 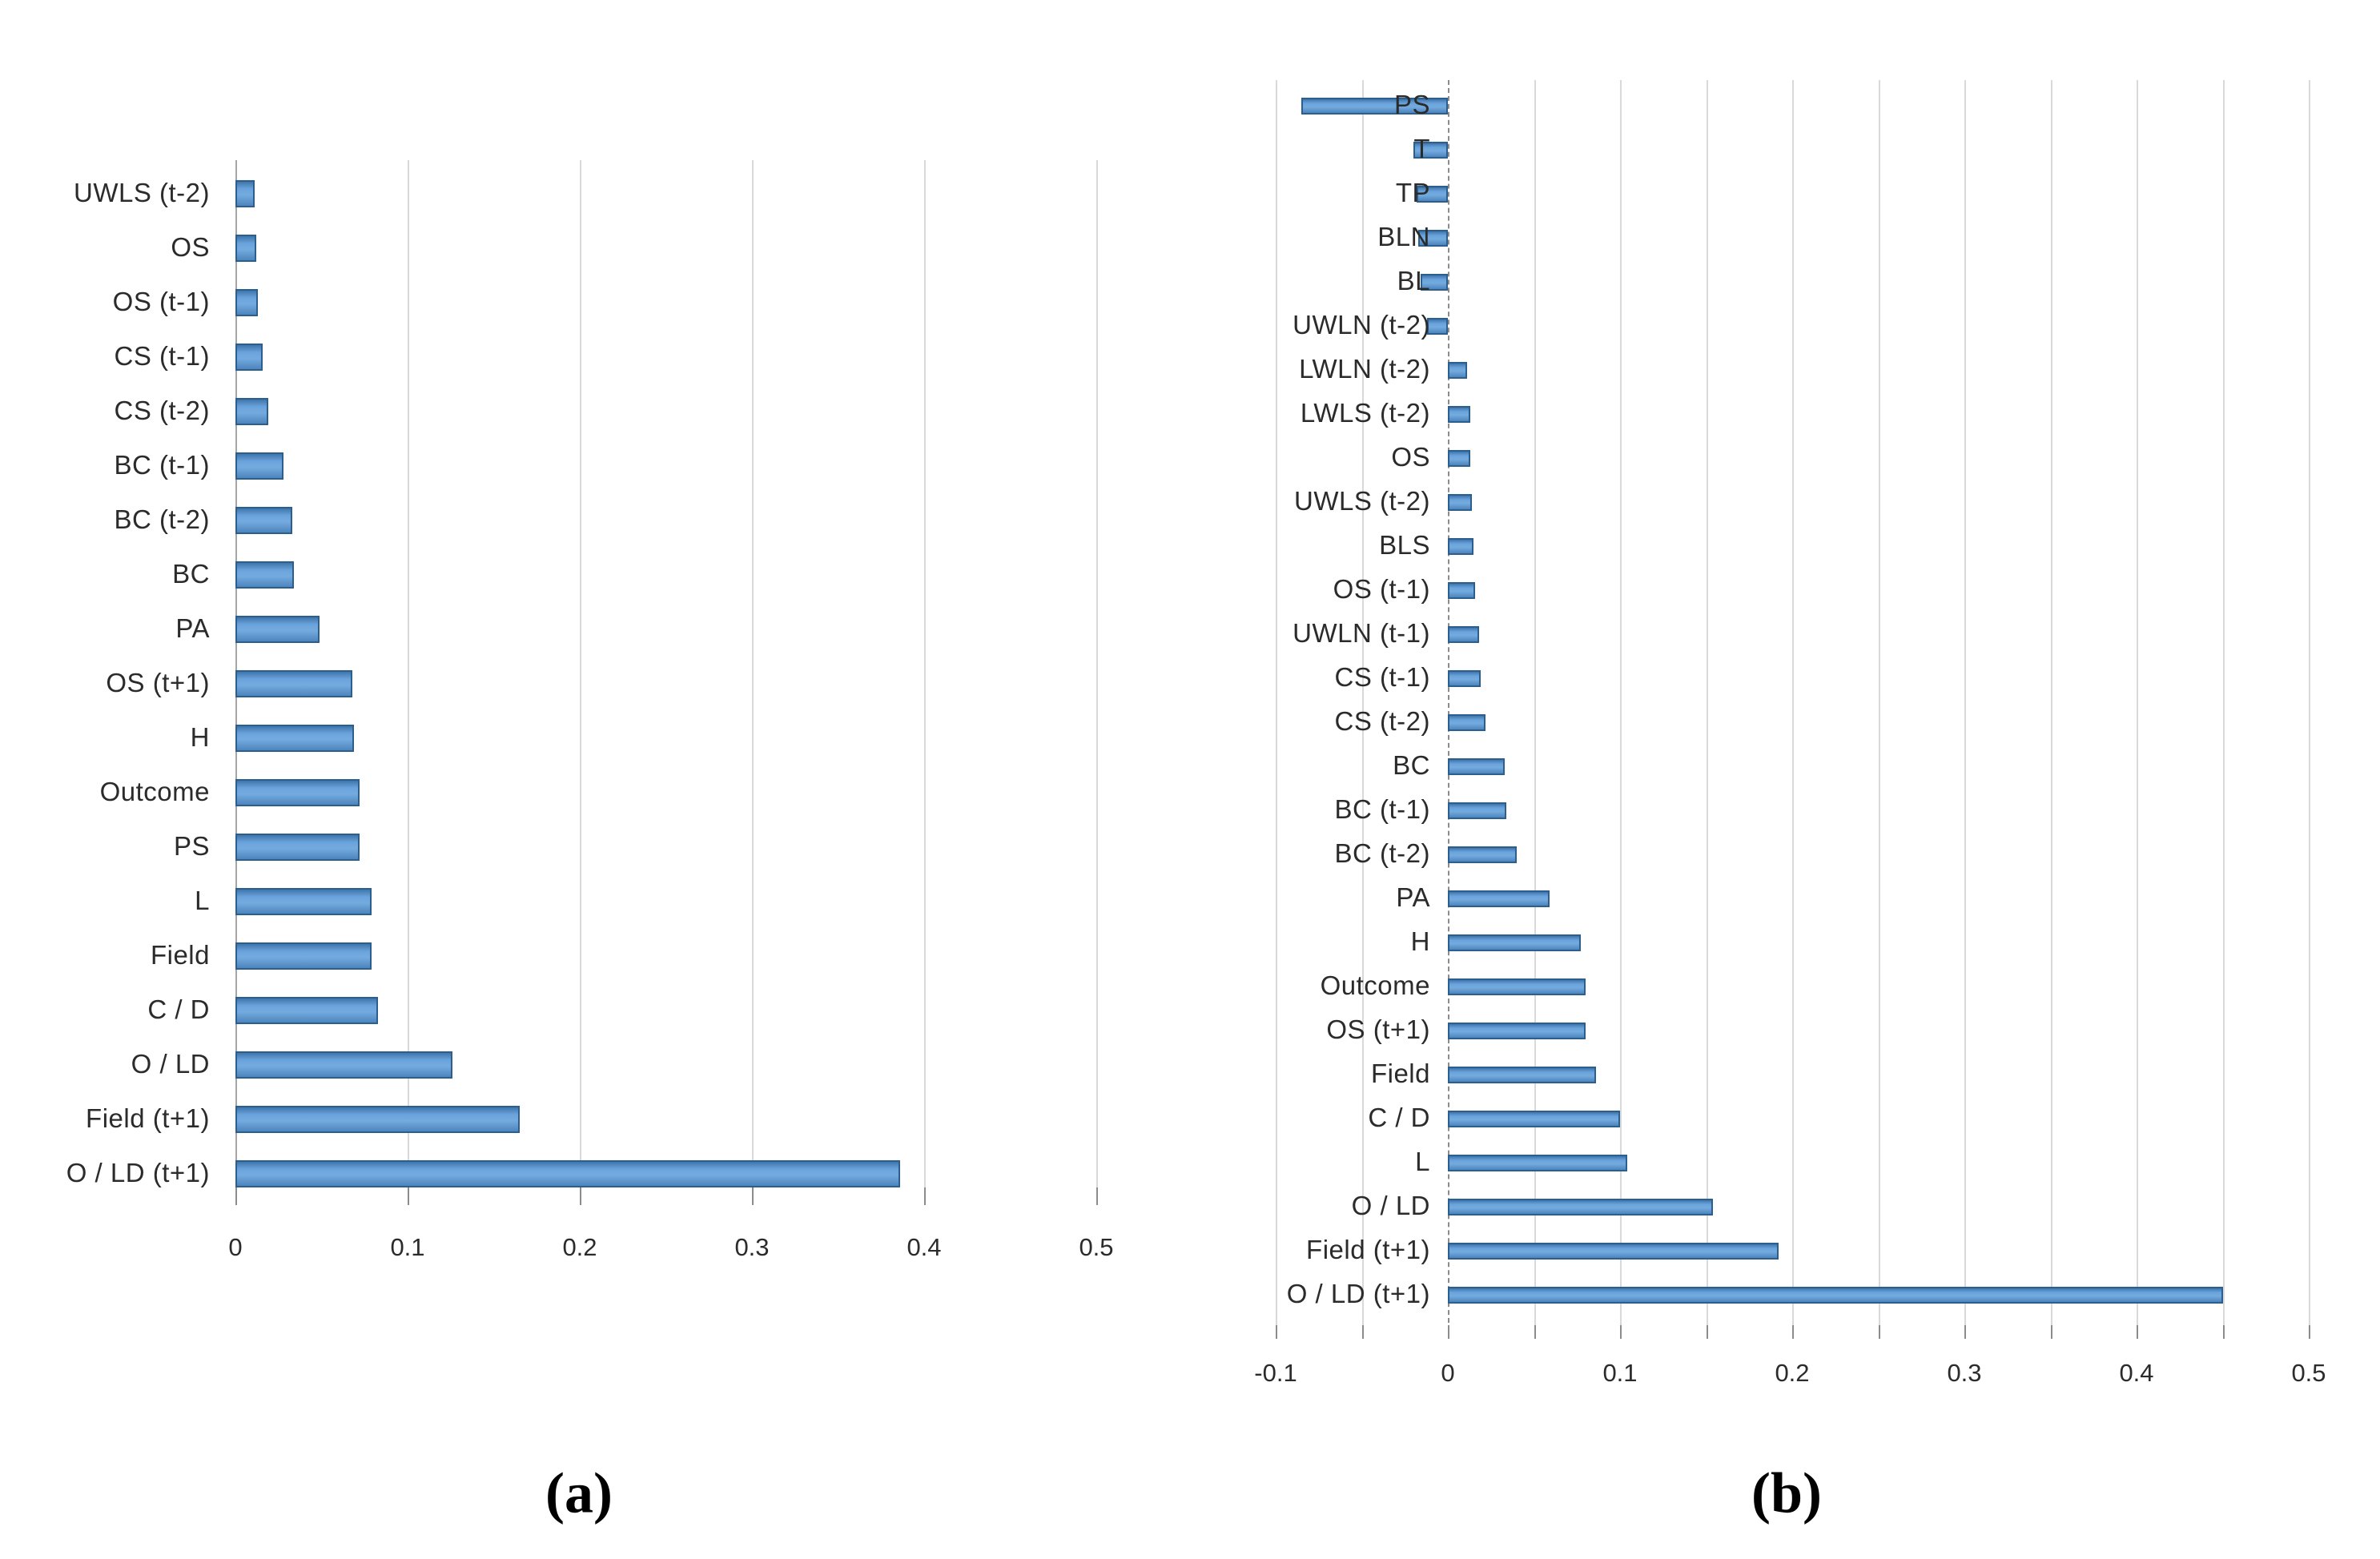 What do you see at coordinates (162, 465) in the screenshot?
I see `category-label: BC (t-1)` at bounding box center [162, 465].